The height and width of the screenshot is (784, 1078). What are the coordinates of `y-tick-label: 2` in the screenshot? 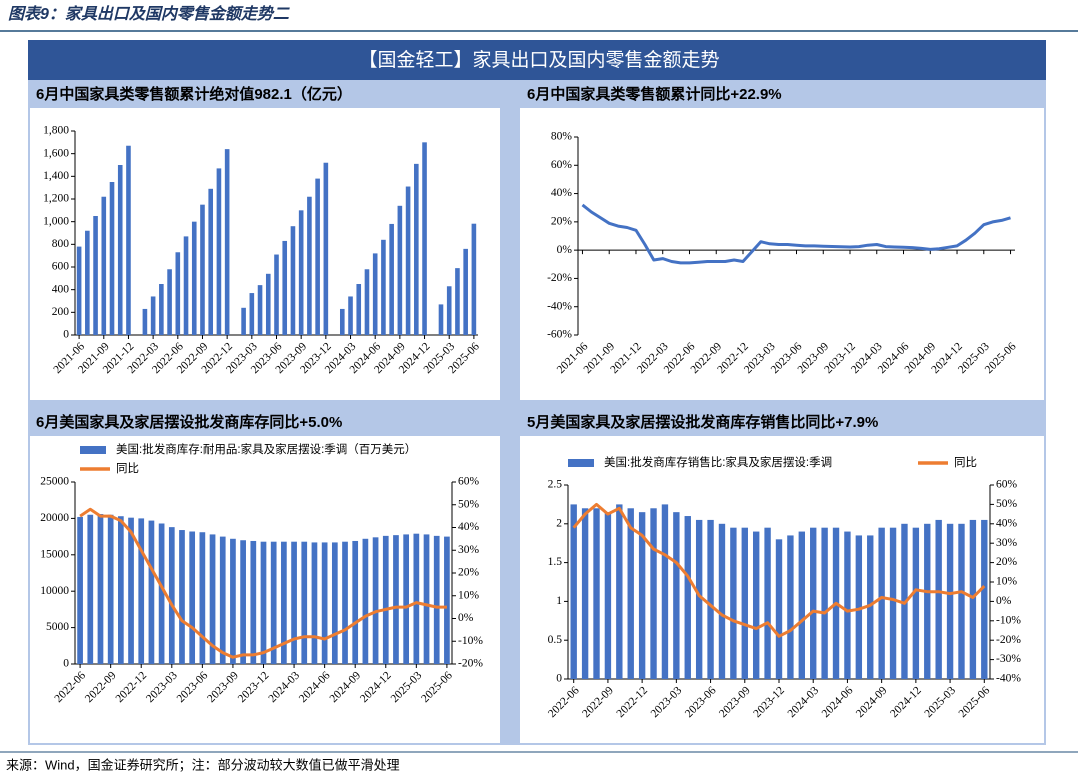 It's located at (559, 523).